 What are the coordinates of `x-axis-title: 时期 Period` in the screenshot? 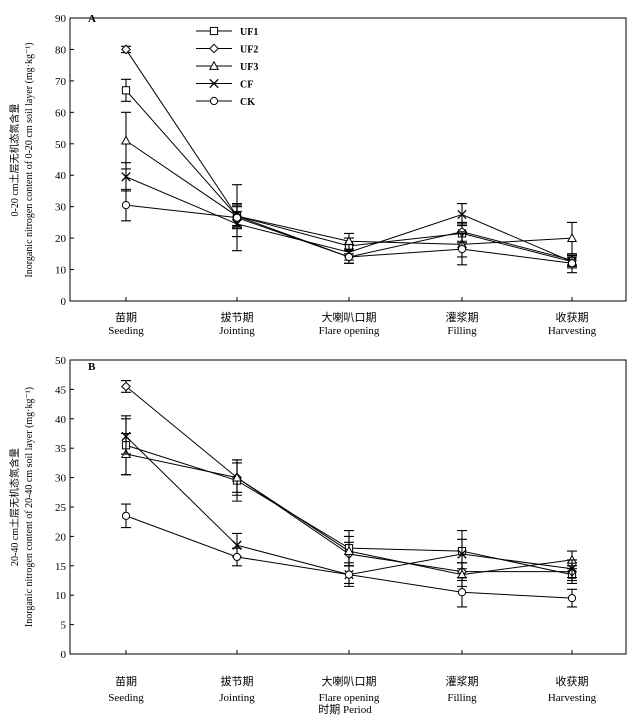 It's located at (345, 709).